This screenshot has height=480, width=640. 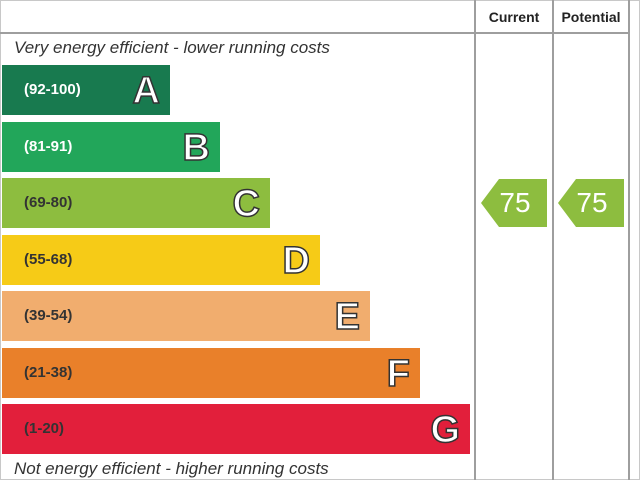 What do you see at coordinates (48, 315) in the screenshot?
I see `band-range-label: (39-54)` at bounding box center [48, 315].